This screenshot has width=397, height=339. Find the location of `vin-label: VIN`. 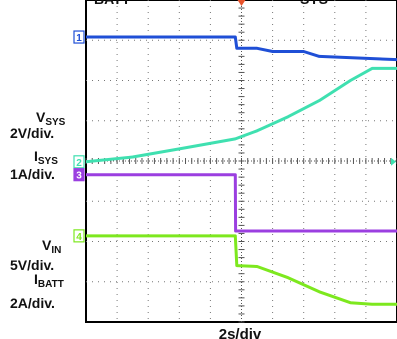

vin-label: VIN is located at coordinates (52, 246).